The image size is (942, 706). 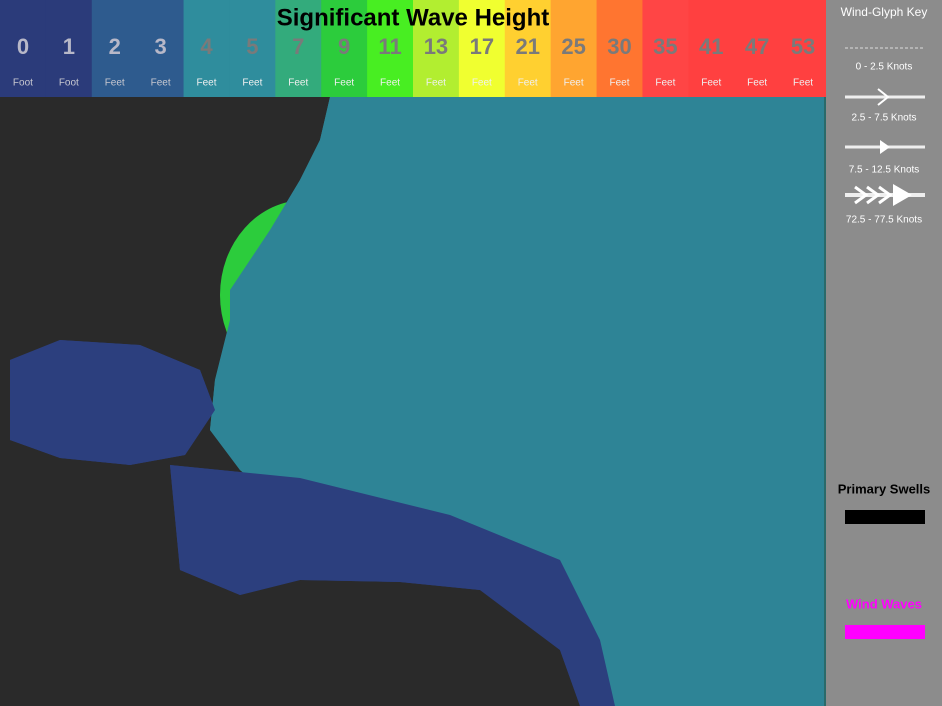 What do you see at coordinates (884, 560) in the screenshot?
I see `legend: Primary Swells Wind Waves` at bounding box center [884, 560].